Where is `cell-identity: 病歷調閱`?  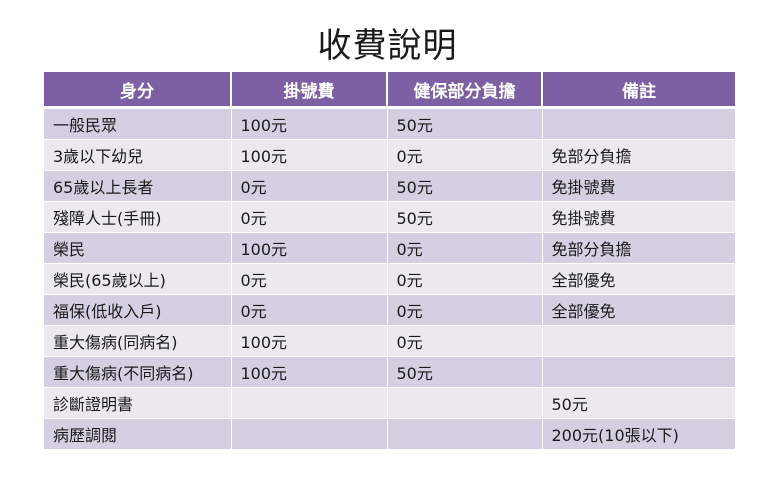 cell-identity: 病歷調閱 is located at coordinates (137, 433).